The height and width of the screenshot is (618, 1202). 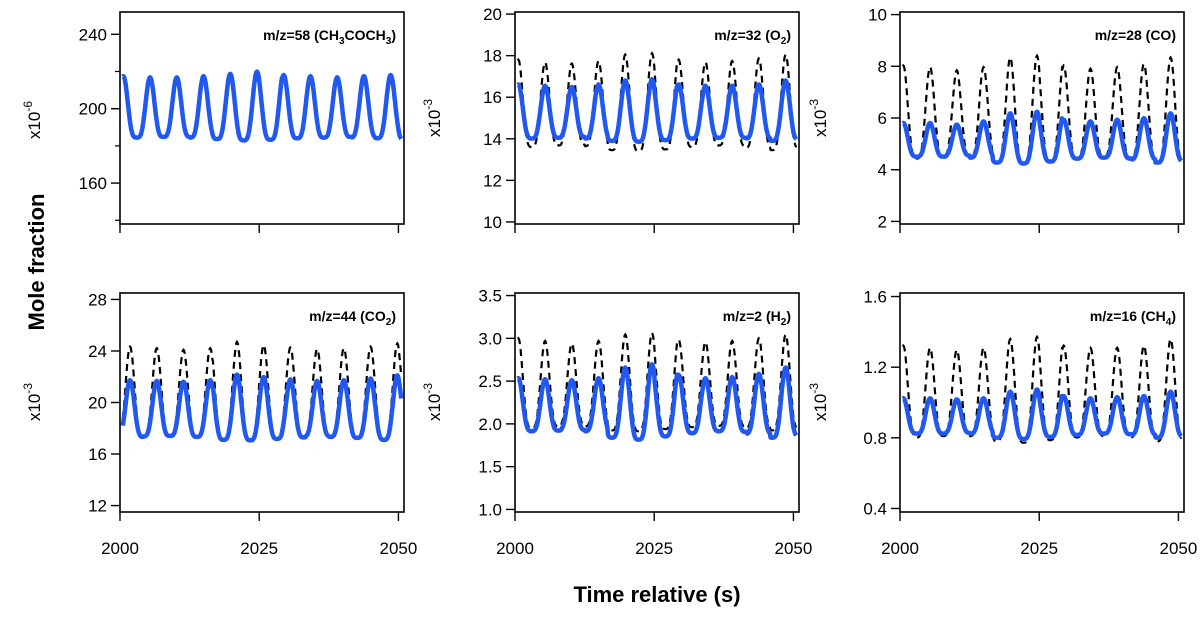 I want to click on y-axis-title: Mole fraction, so click(x=36, y=262).